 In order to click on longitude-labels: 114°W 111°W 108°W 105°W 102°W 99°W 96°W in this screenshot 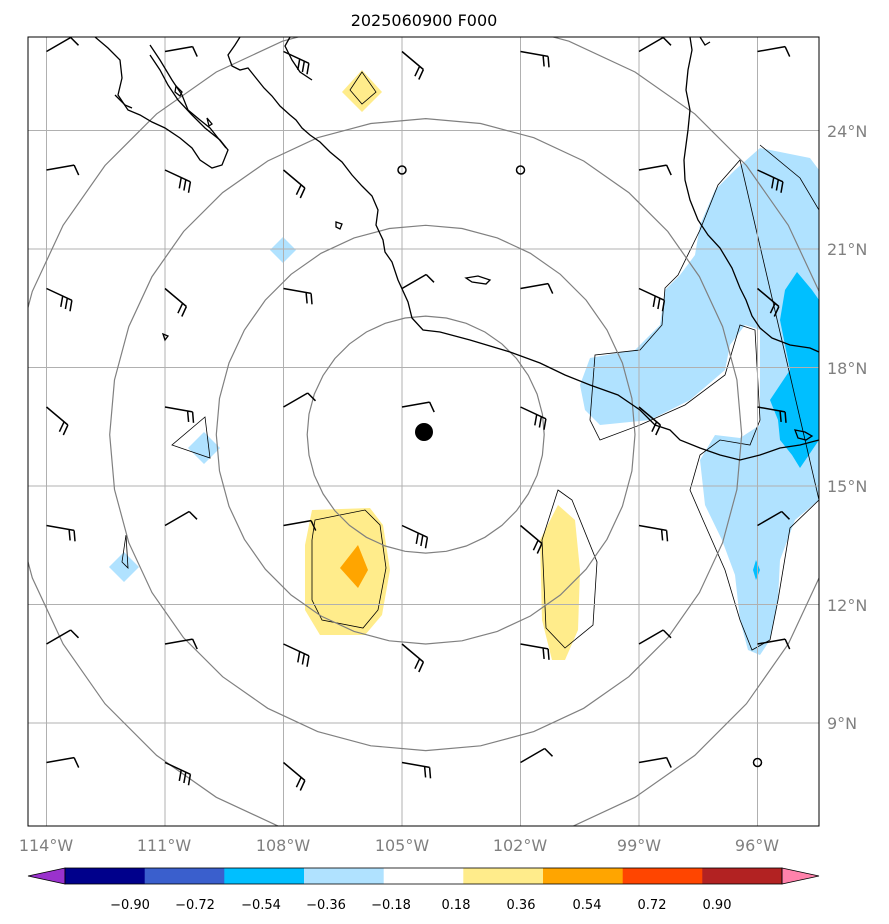, I will do `click(399, 845)`.